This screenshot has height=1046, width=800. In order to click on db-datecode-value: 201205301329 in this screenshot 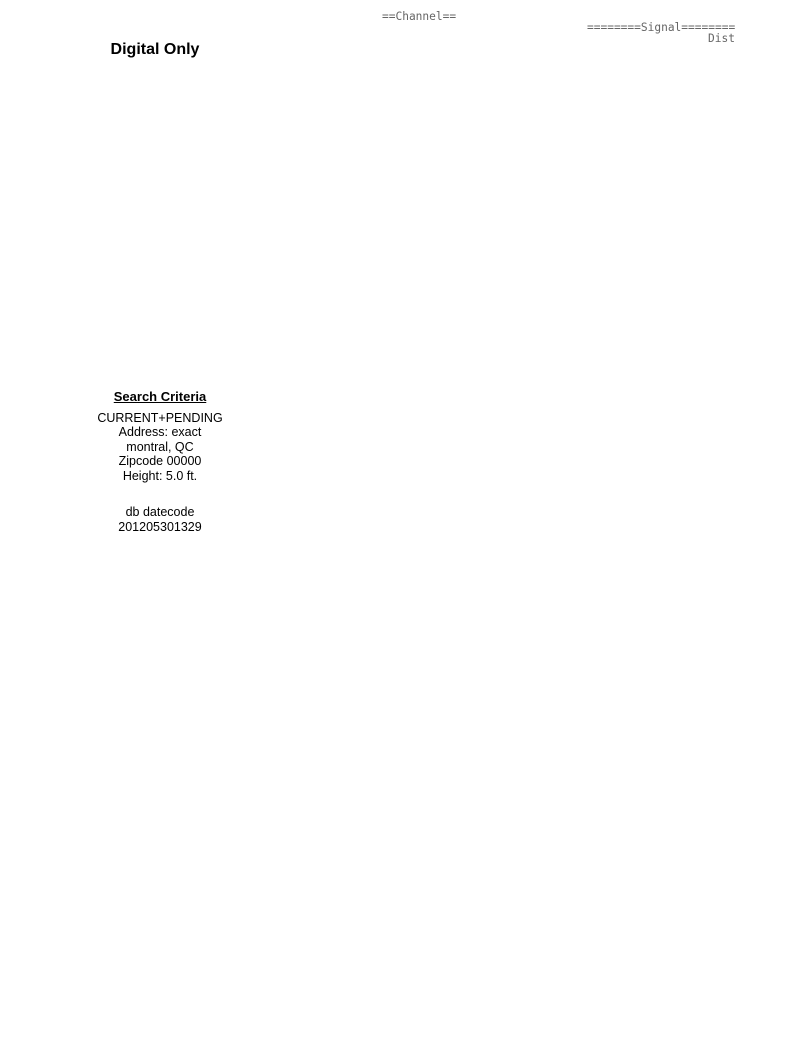, I will do `click(160, 526)`.